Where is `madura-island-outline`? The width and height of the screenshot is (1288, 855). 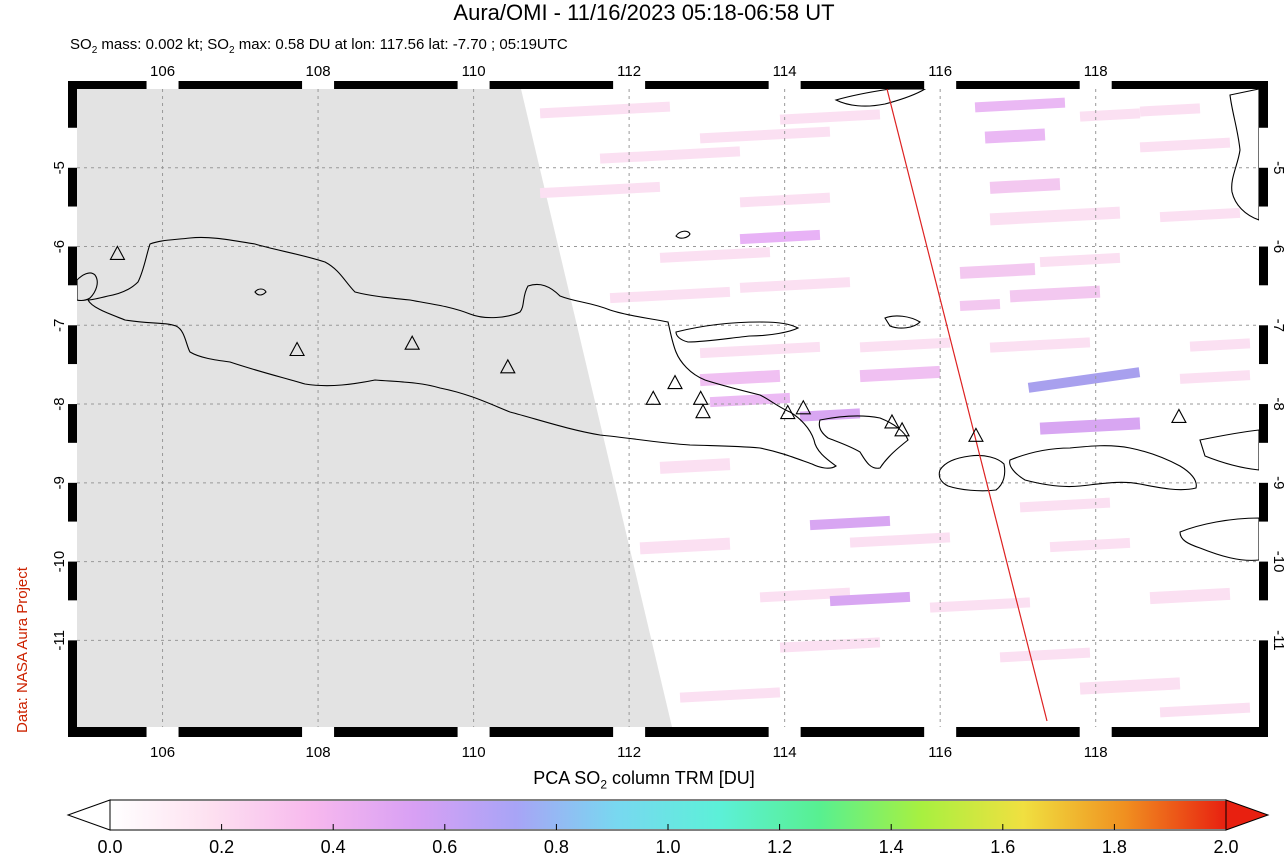 madura-island-outline is located at coordinates (737, 332).